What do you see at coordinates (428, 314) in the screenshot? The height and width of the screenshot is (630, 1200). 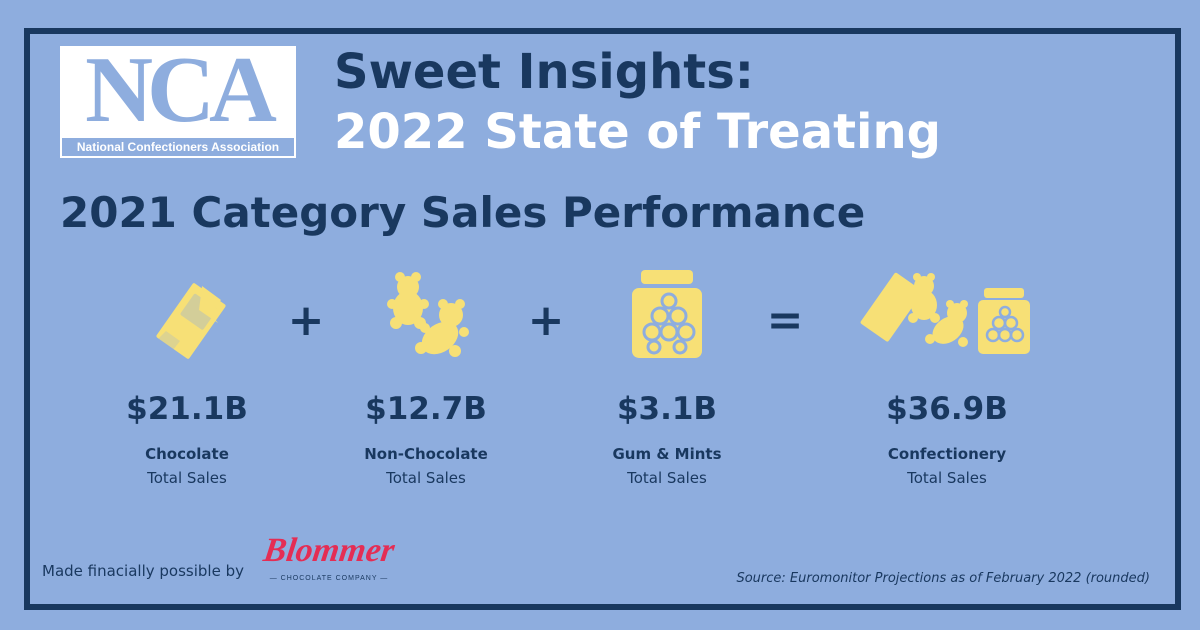 I see `gummy-bears-icon` at bounding box center [428, 314].